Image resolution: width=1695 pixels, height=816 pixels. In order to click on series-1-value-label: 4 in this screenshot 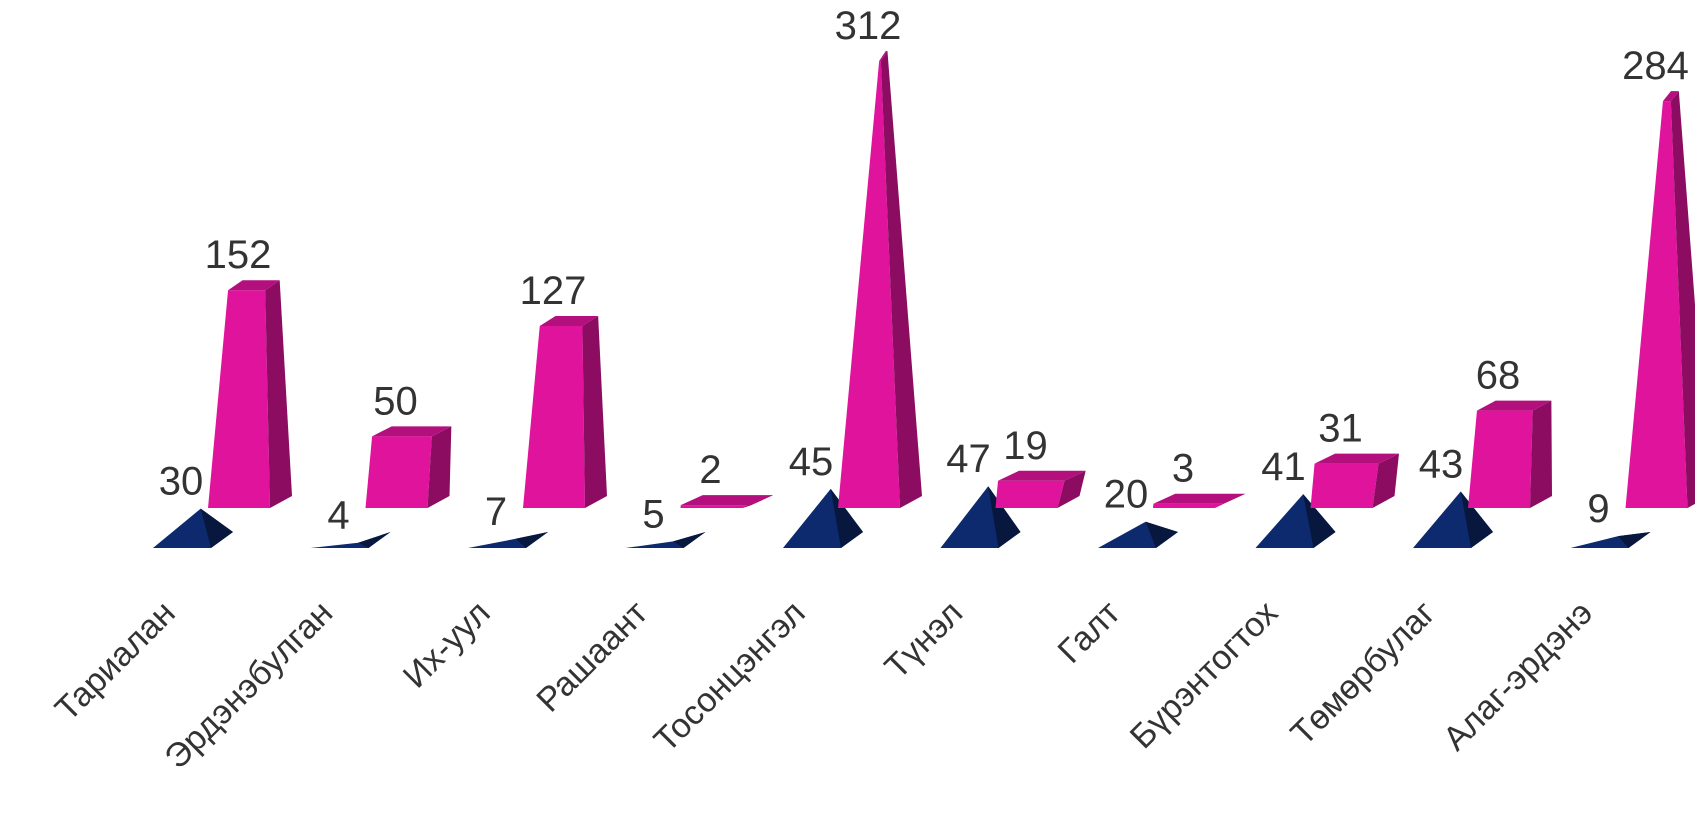, I will do `click(338, 516)`.